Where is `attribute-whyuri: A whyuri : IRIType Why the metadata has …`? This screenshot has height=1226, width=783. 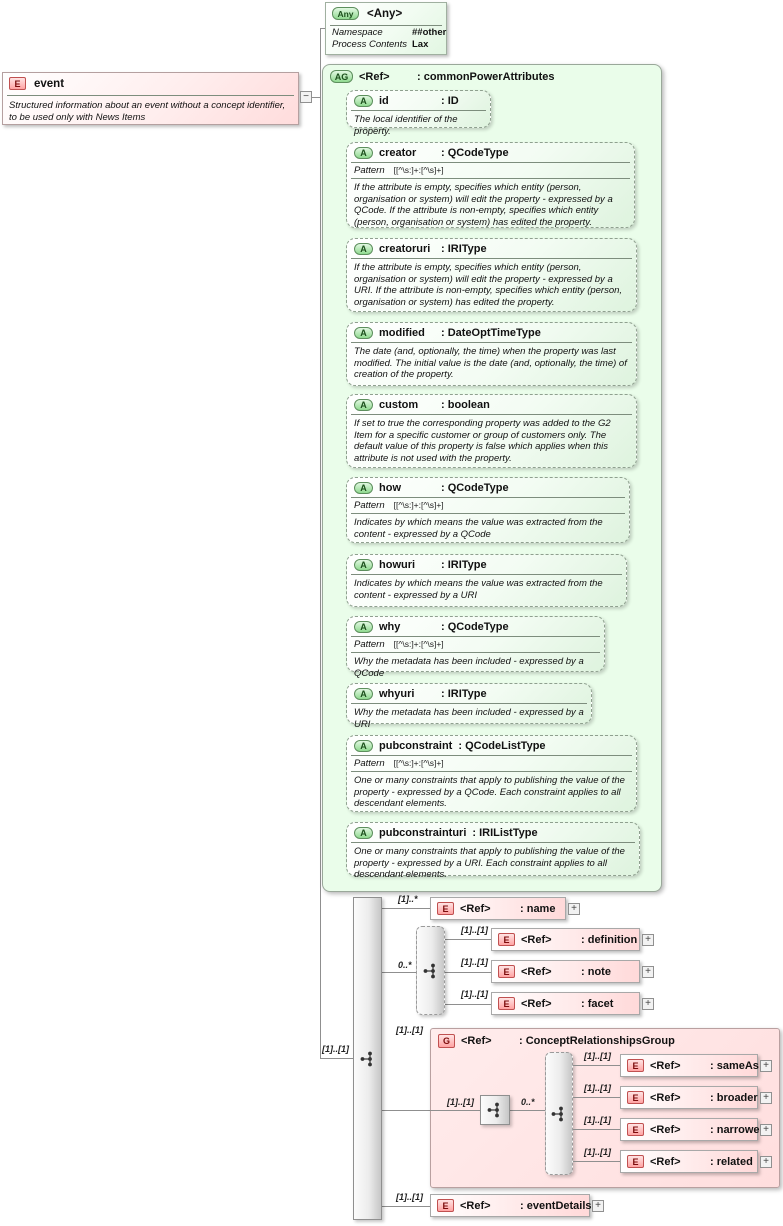 attribute-whyuri: A whyuri : IRIType Why the metadata has … is located at coordinates (469, 706).